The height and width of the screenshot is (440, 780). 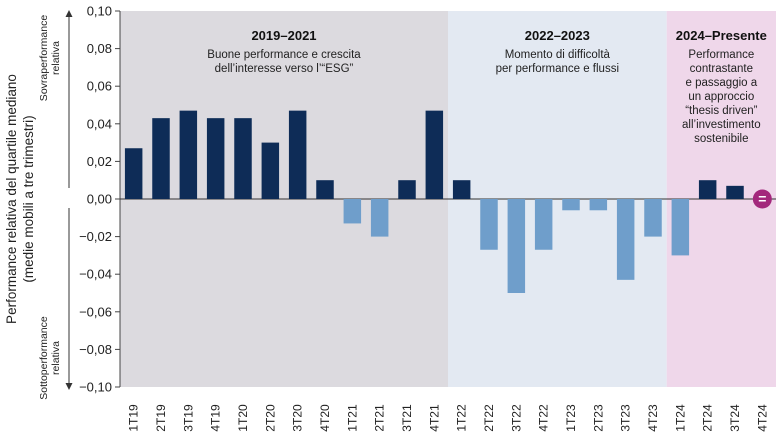 I want to click on bar-1T23, so click(x=571, y=205).